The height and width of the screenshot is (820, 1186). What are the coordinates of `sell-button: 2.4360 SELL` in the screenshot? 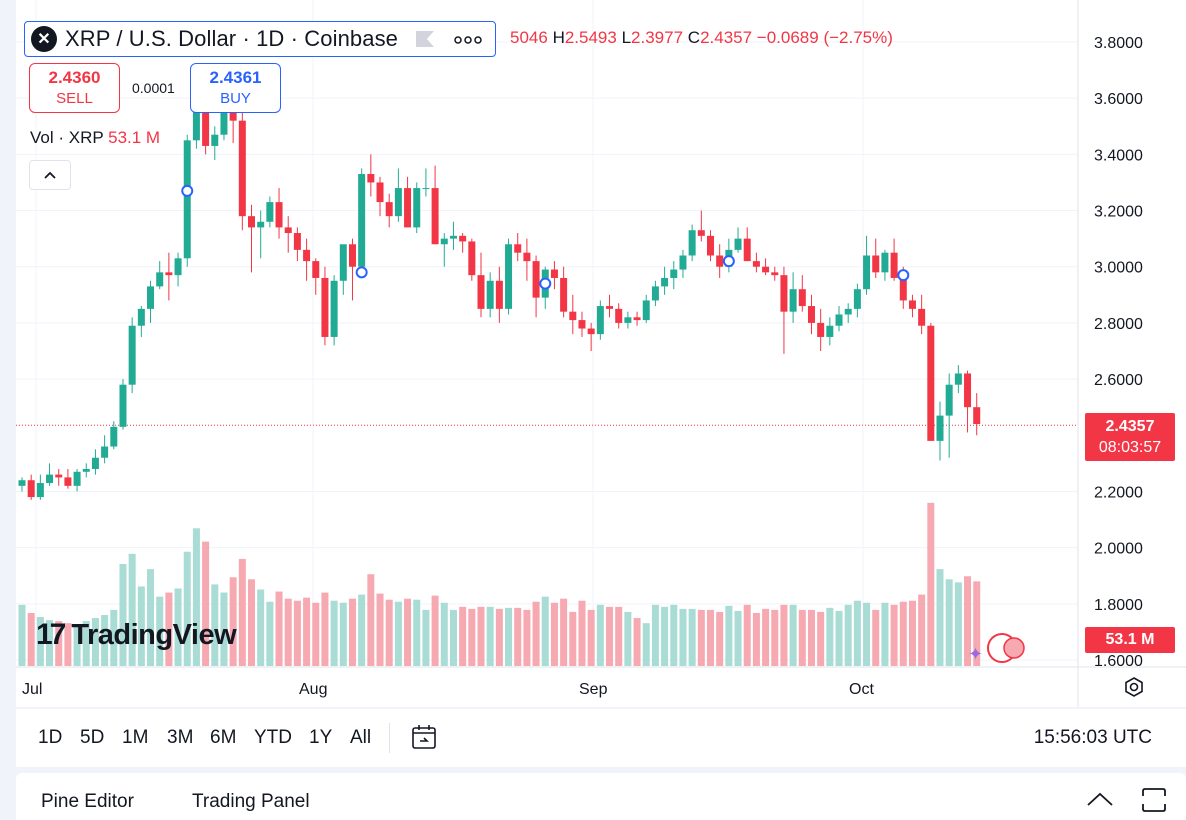 It's located at (74, 88).